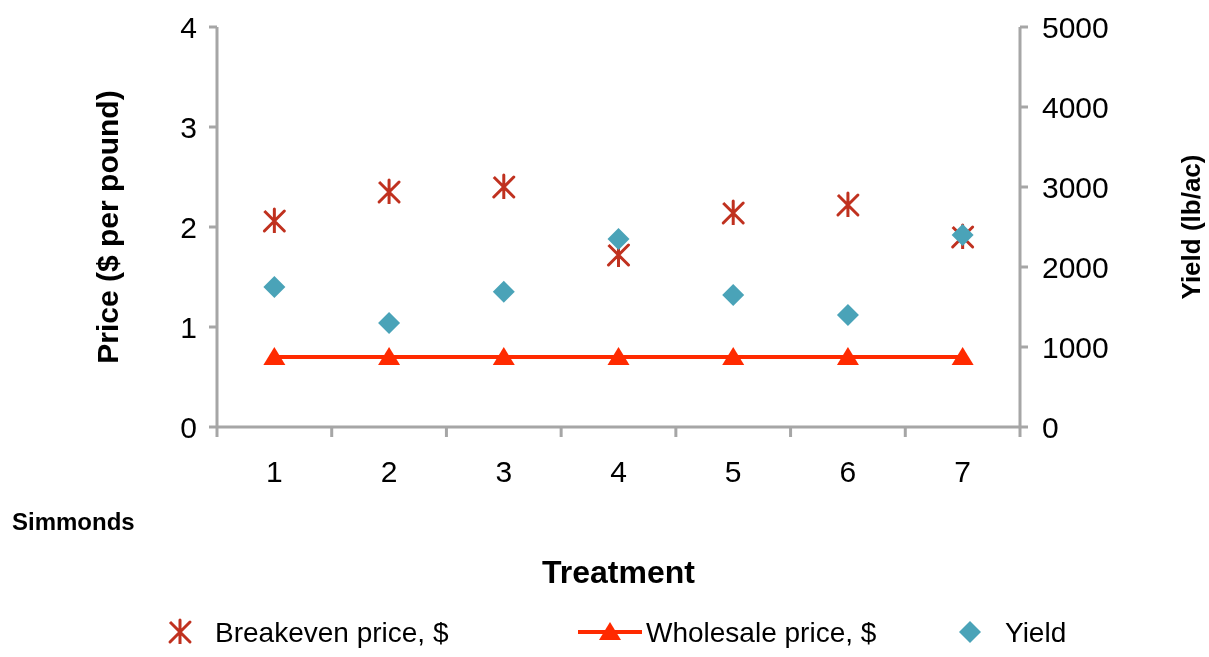  What do you see at coordinates (1075, 347) in the screenshot?
I see `y2-tick-label: 1000` at bounding box center [1075, 347].